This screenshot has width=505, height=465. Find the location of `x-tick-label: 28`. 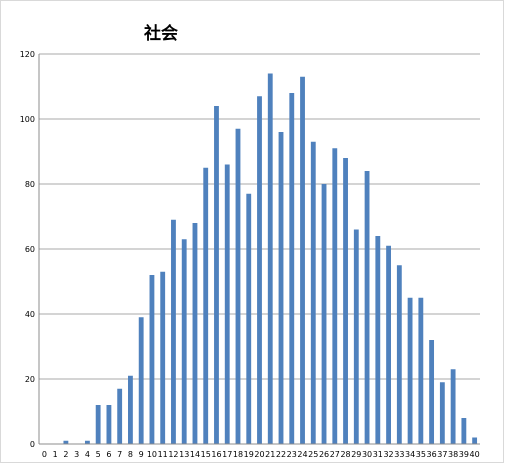

x-tick-label: 28 is located at coordinates (345, 454).